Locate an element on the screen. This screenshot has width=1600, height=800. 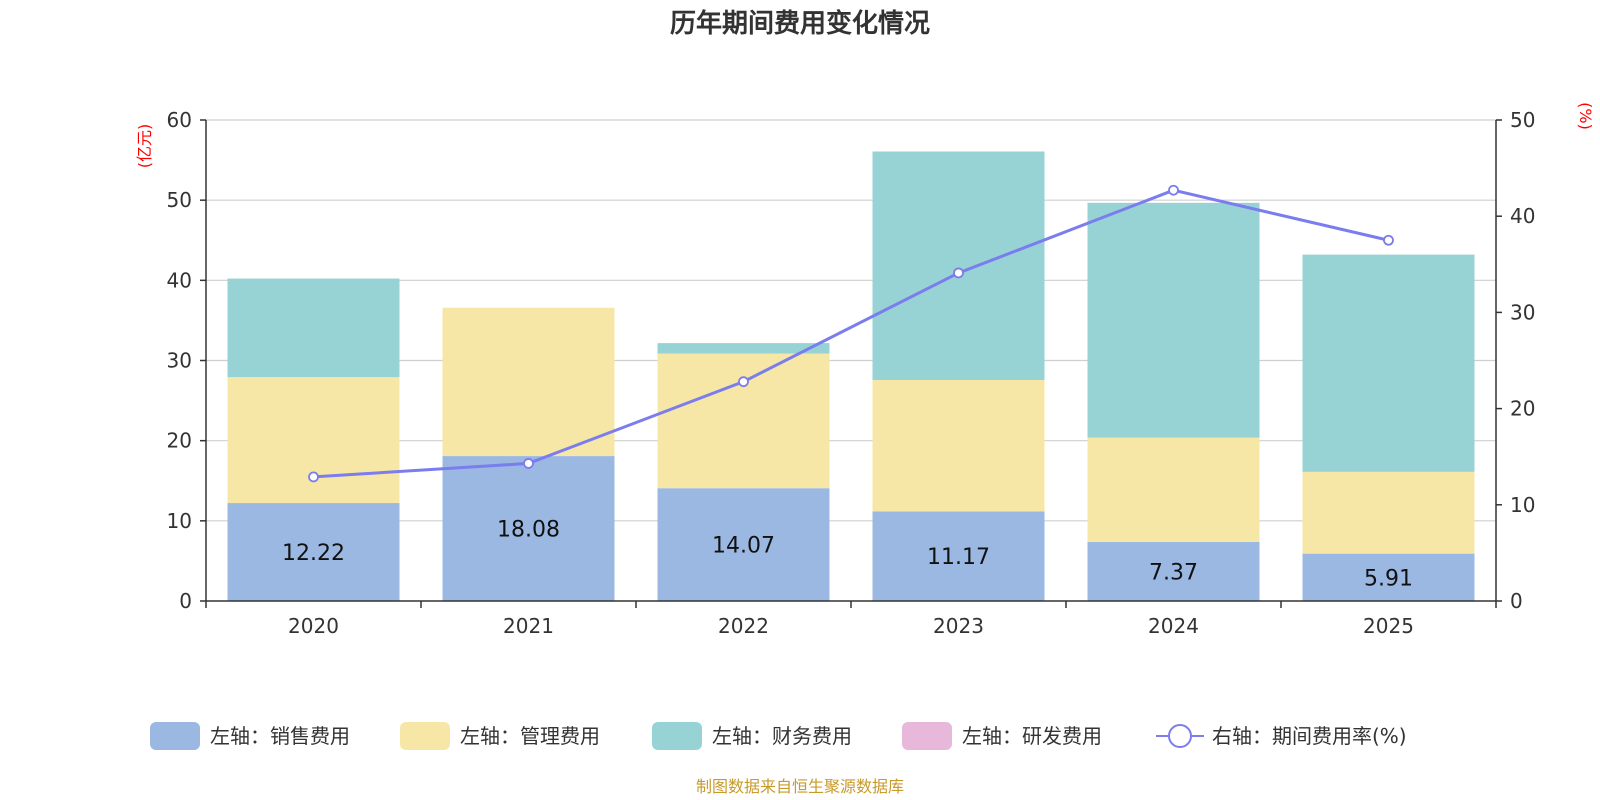
legend-item: 左轴：管理费用 is located at coordinates (500, 736).